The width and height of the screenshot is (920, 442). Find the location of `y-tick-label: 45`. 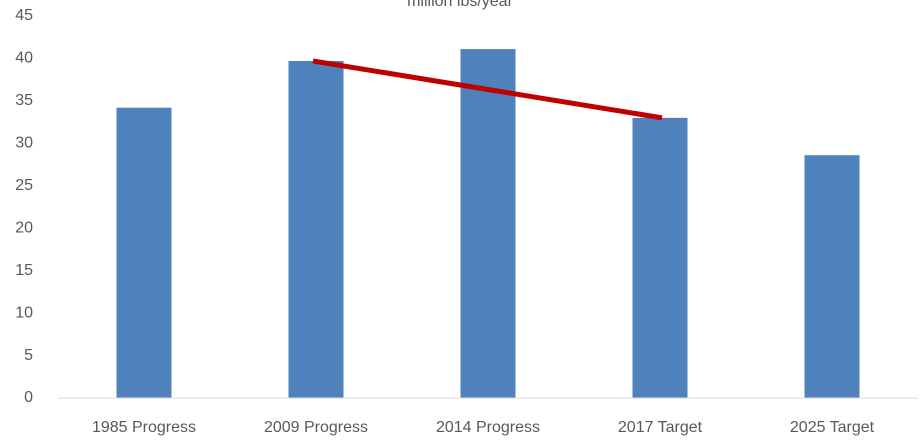

y-tick-label: 45 is located at coordinates (24, 15).